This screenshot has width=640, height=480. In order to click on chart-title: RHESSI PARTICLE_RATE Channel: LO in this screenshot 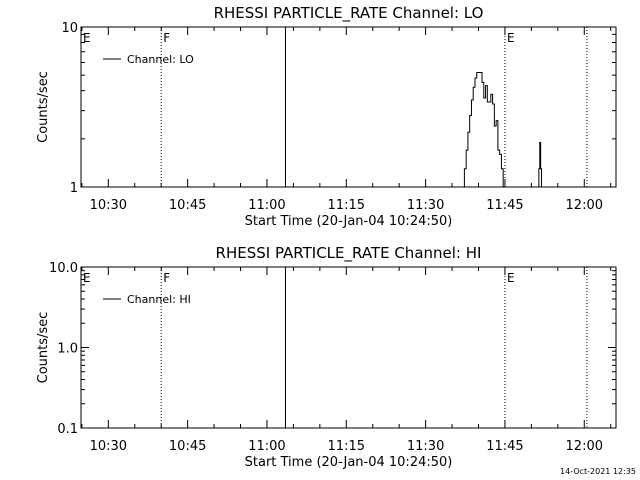, I will do `click(349, 13)`.